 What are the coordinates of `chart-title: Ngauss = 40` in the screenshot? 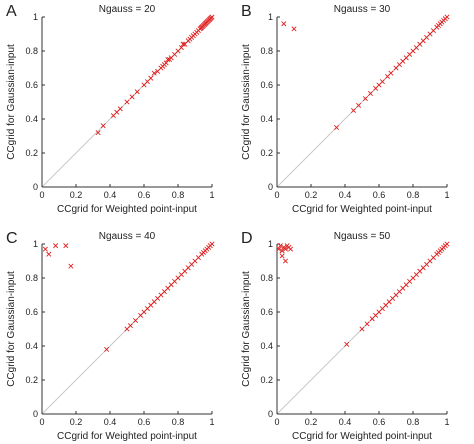 It's located at (127, 236).